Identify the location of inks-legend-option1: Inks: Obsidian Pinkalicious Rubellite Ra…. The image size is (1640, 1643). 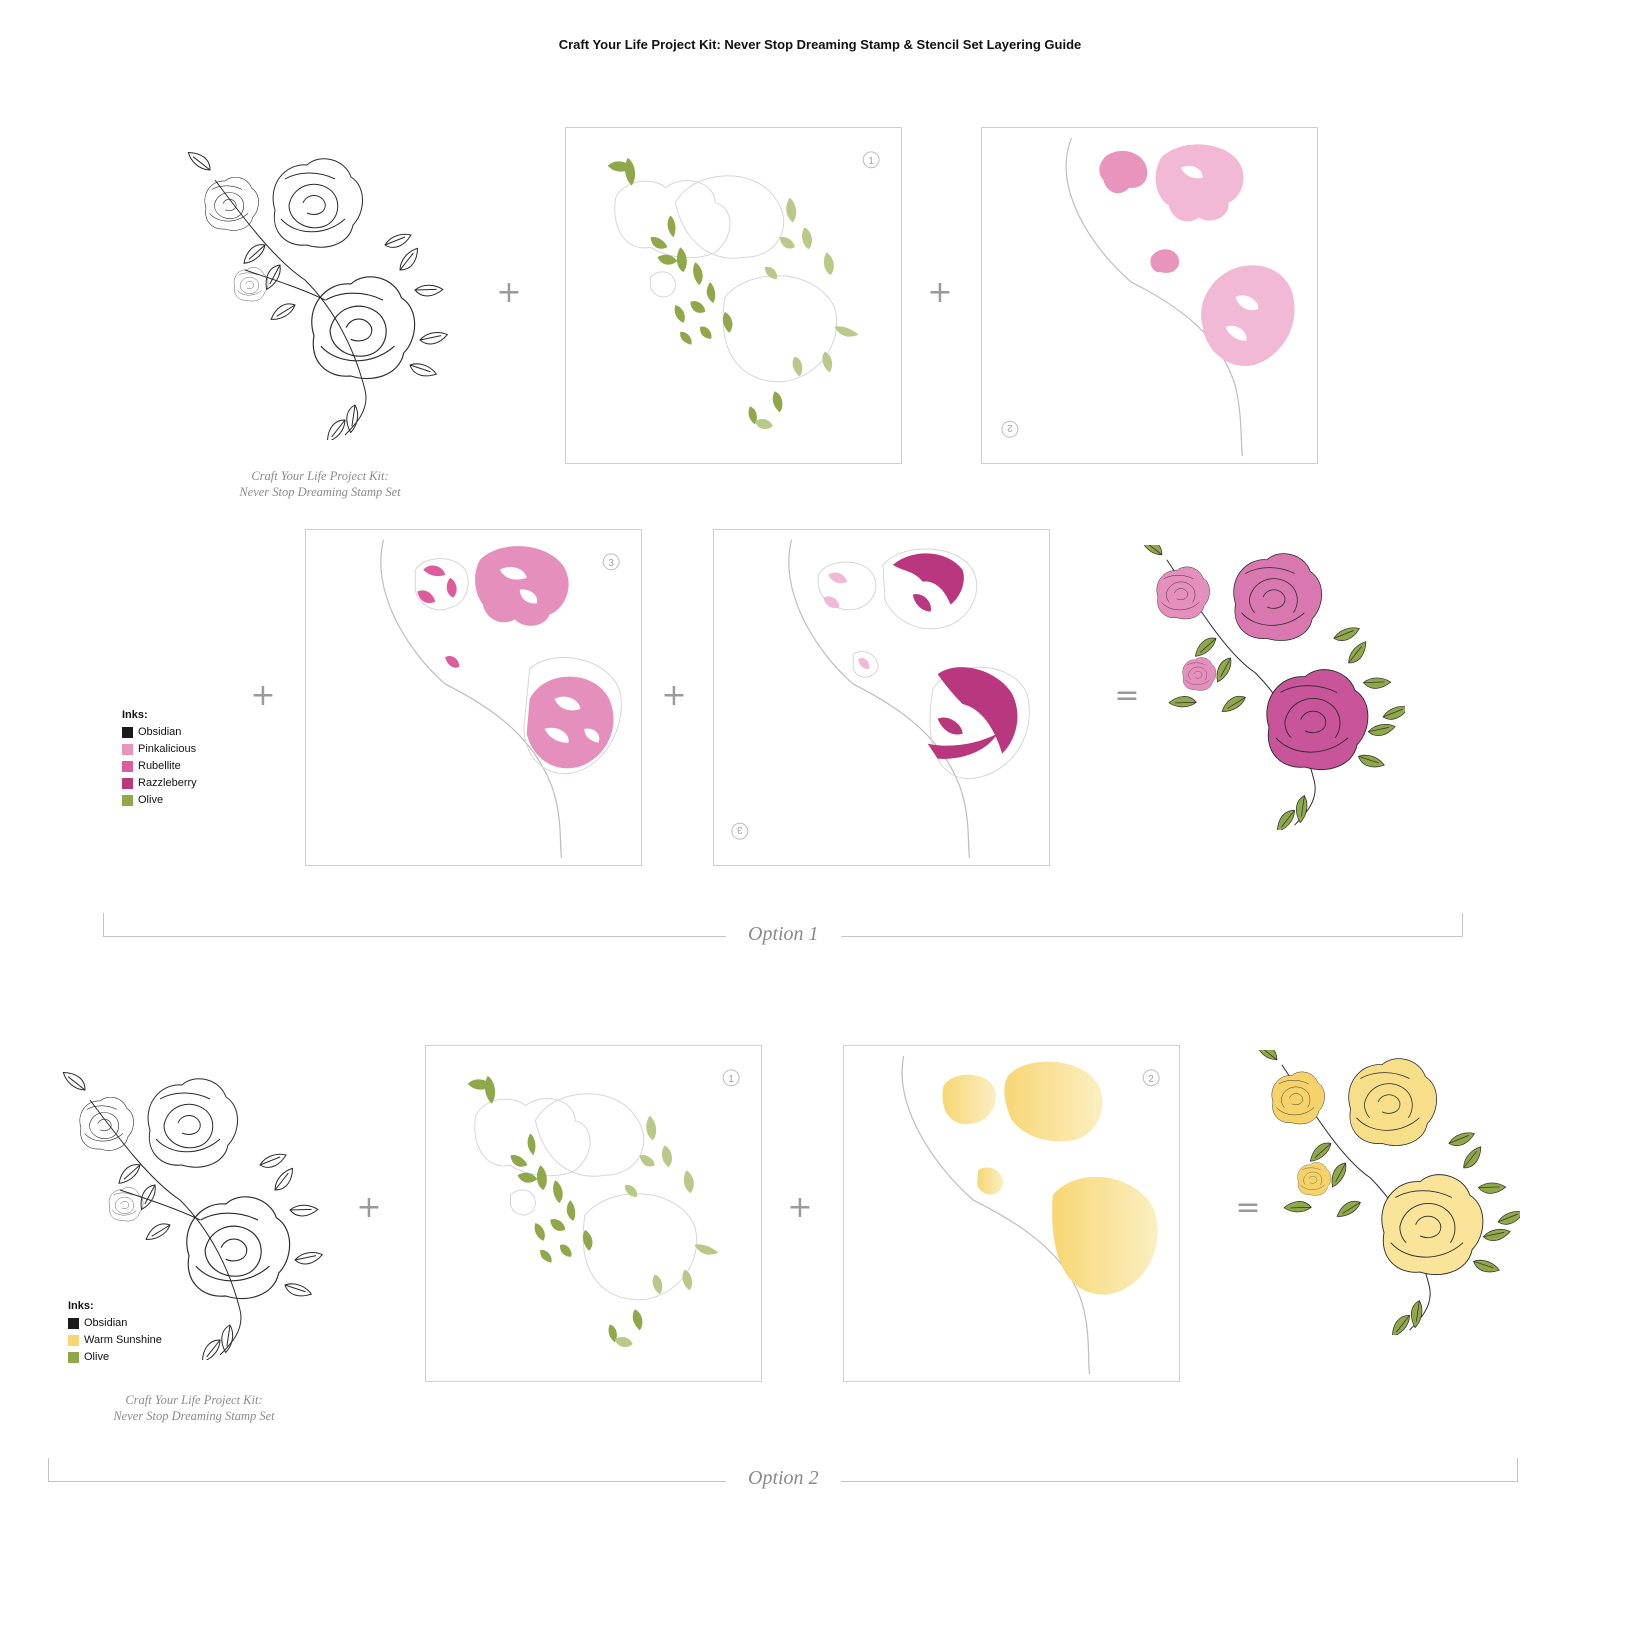
(159, 758).